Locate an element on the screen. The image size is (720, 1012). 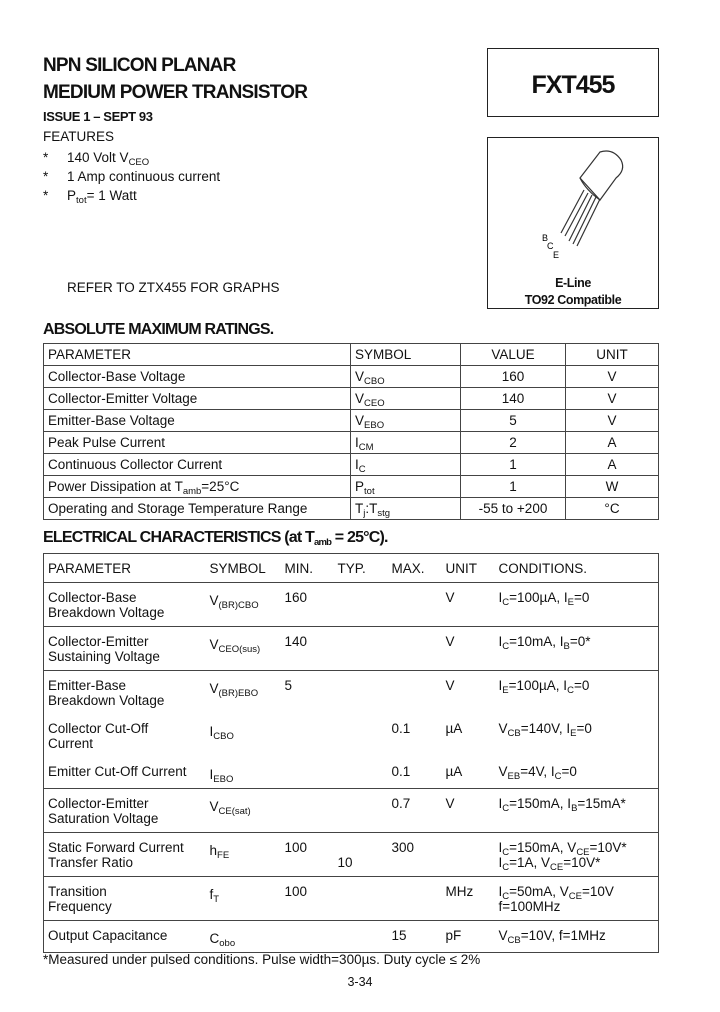
cell: IC=10mA, IB=0* is located at coordinates (576, 648).